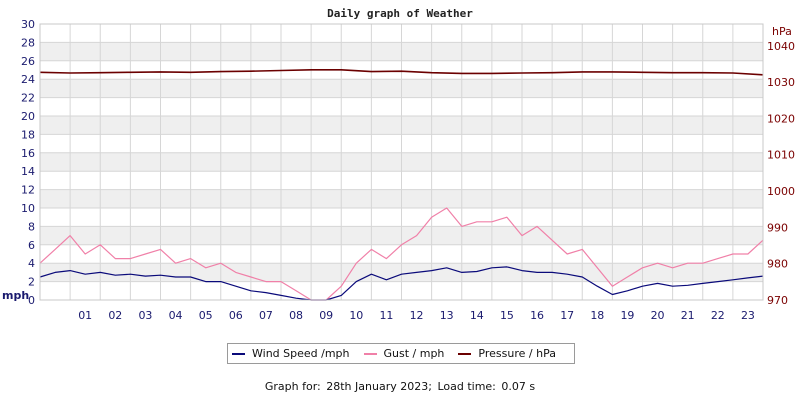 The image size is (800, 400). Describe the element at coordinates (466, 386) in the screenshot. I see `footer-load-label: Load time:` at that location.